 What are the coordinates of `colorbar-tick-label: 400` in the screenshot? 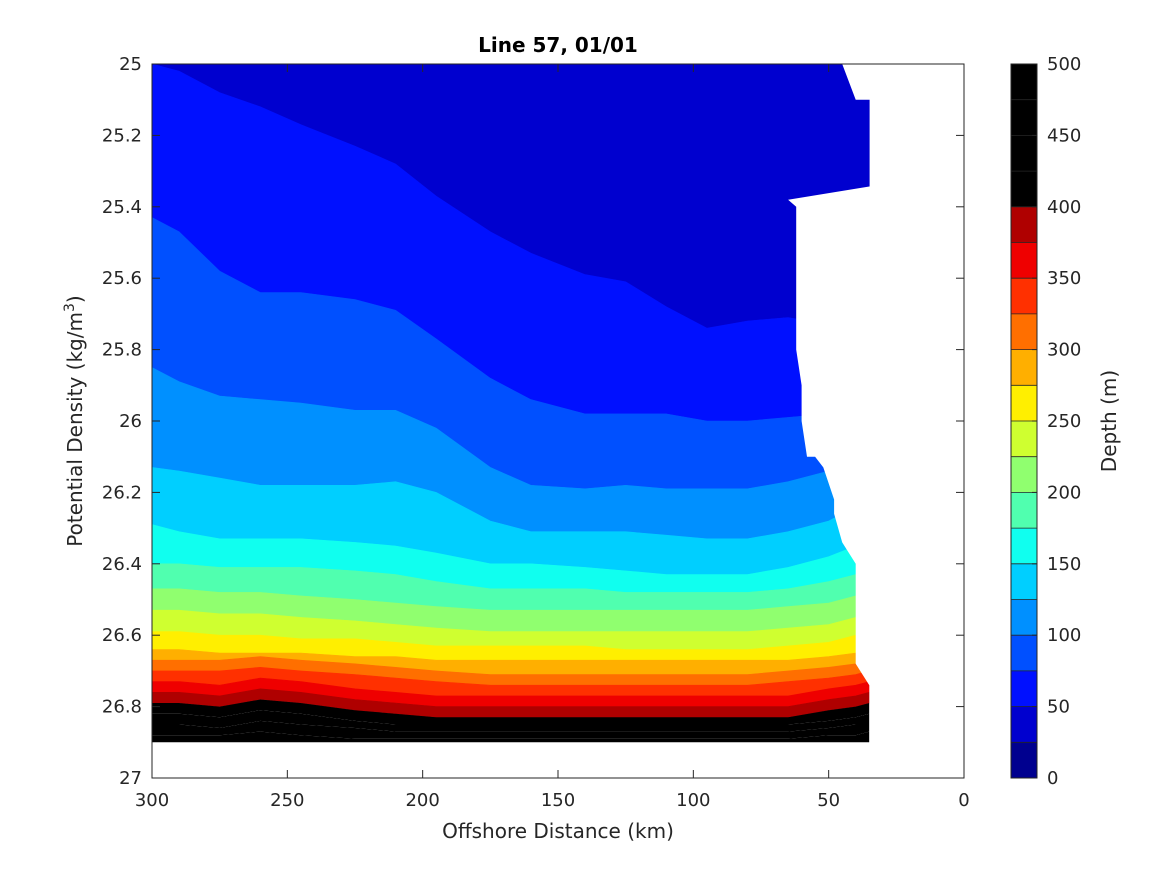 It's located at (1064, 207).